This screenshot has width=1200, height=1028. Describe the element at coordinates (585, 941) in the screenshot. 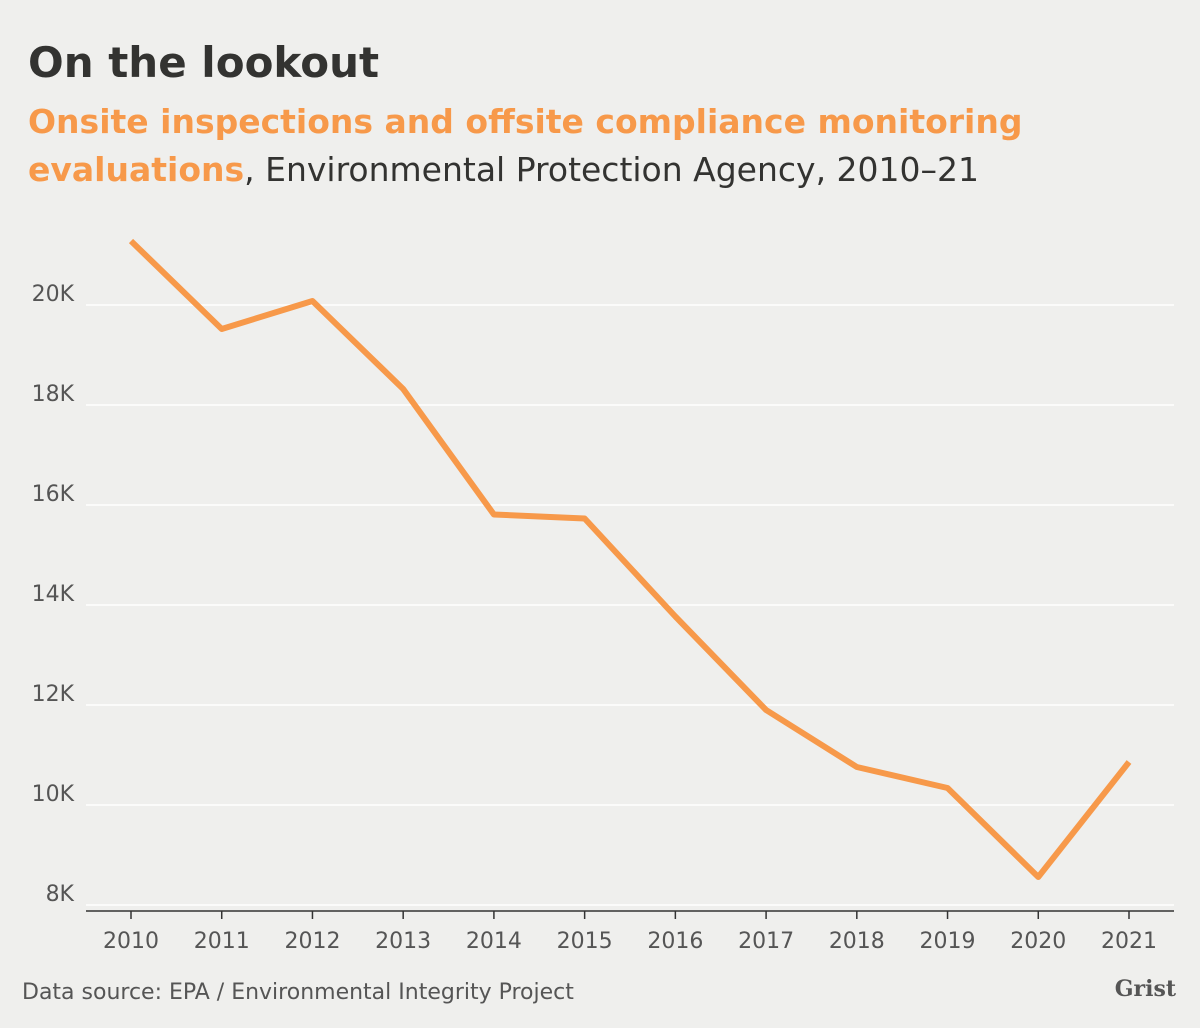

I see `x-tick-label: 2015` at that location.